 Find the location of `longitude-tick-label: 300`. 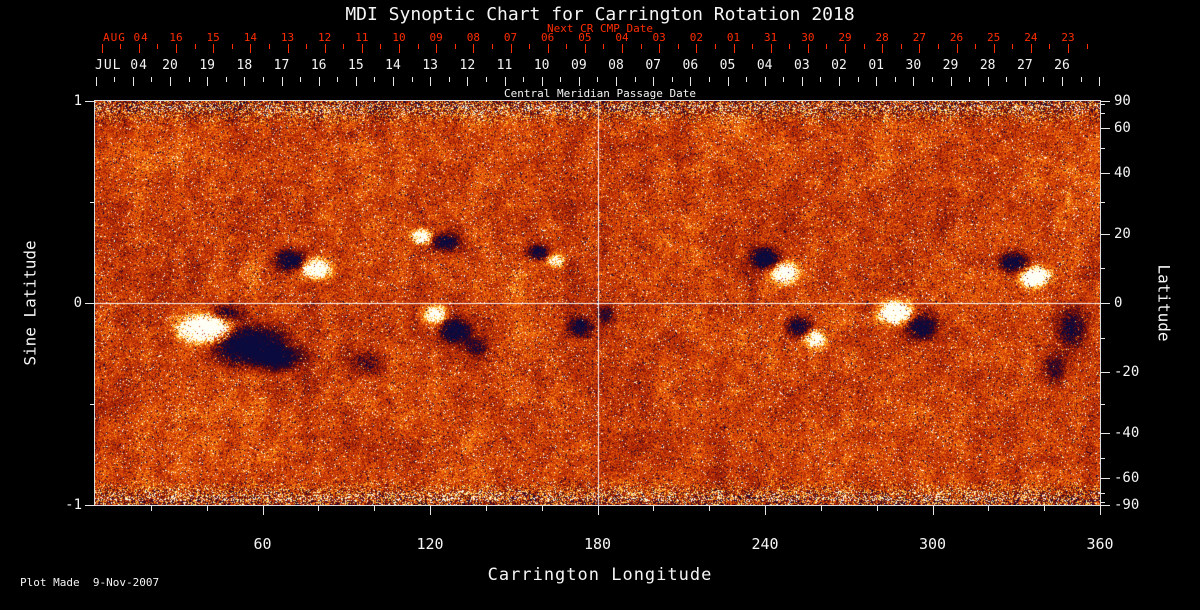

longitude-tick-label: 300 is located at coordinates (932, 544).